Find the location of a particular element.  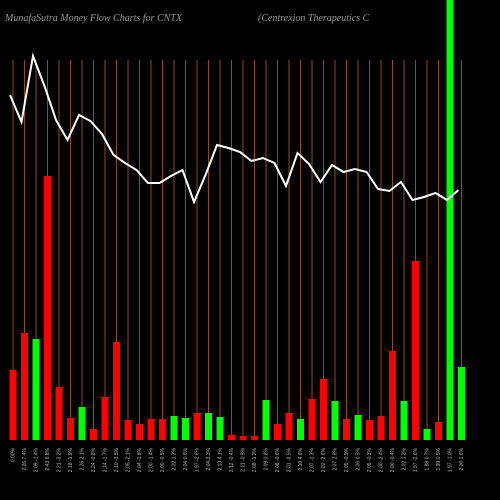

x-tick-label: 1.98 0.7% is located at coordinates (427, 458).